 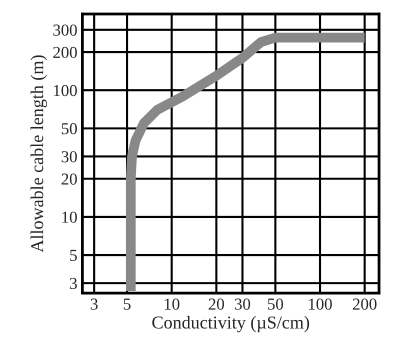 I want to click on y-tick-label: 50, so click(x=69, y=128).